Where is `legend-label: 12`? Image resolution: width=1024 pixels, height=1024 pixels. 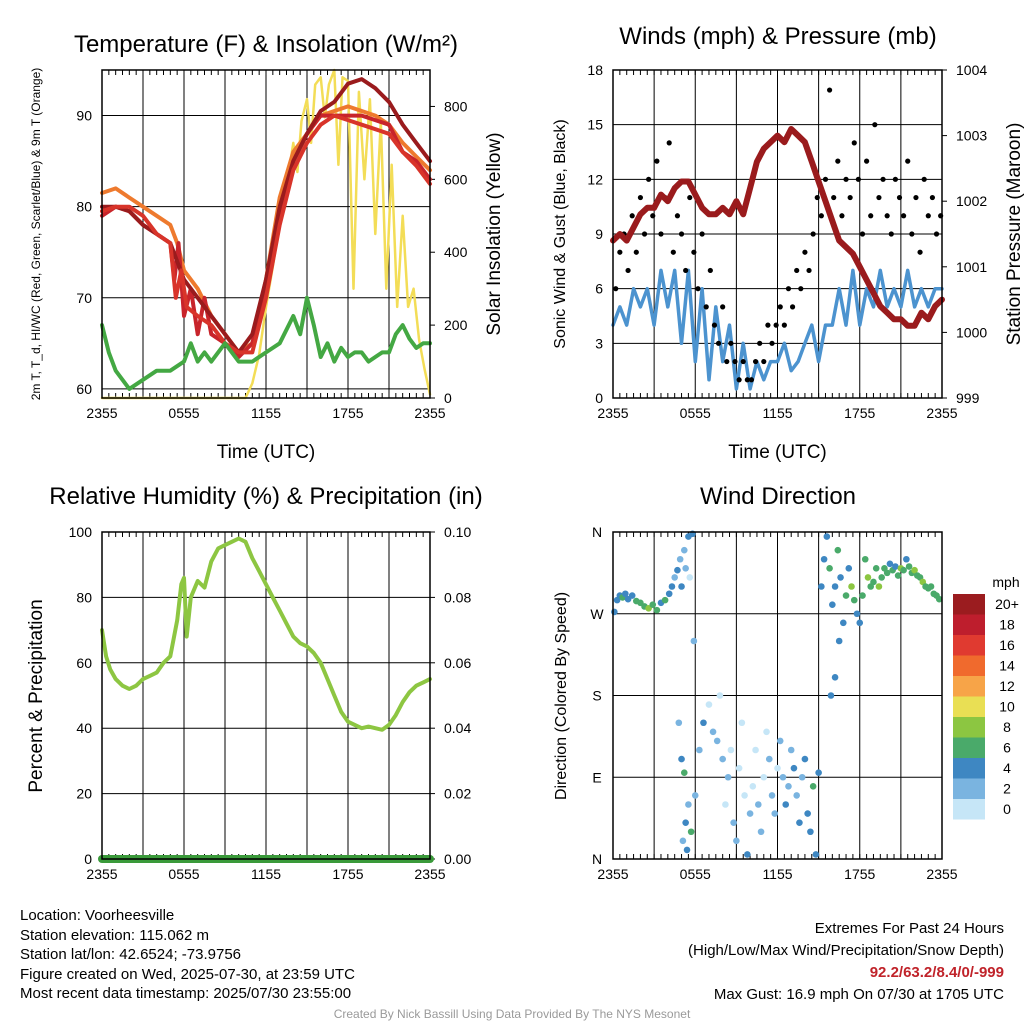
legend-label: 12 is located at coordinates (1007, 686).